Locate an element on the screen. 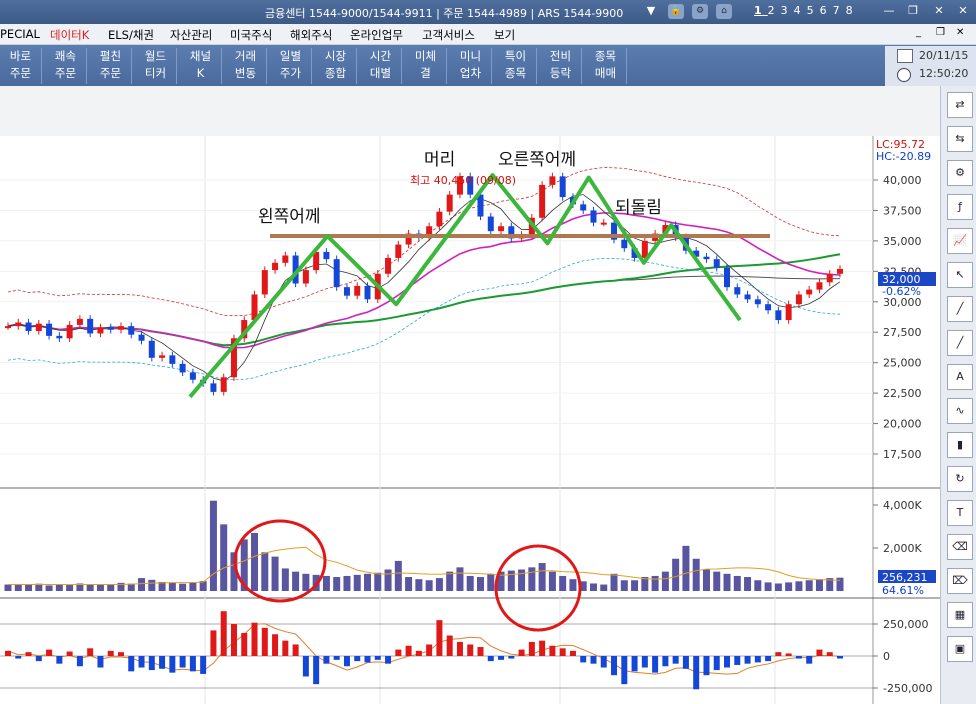 This screenshot has width=976, height=704. home-icon: ⌂ is located at coordinates (724, 11).